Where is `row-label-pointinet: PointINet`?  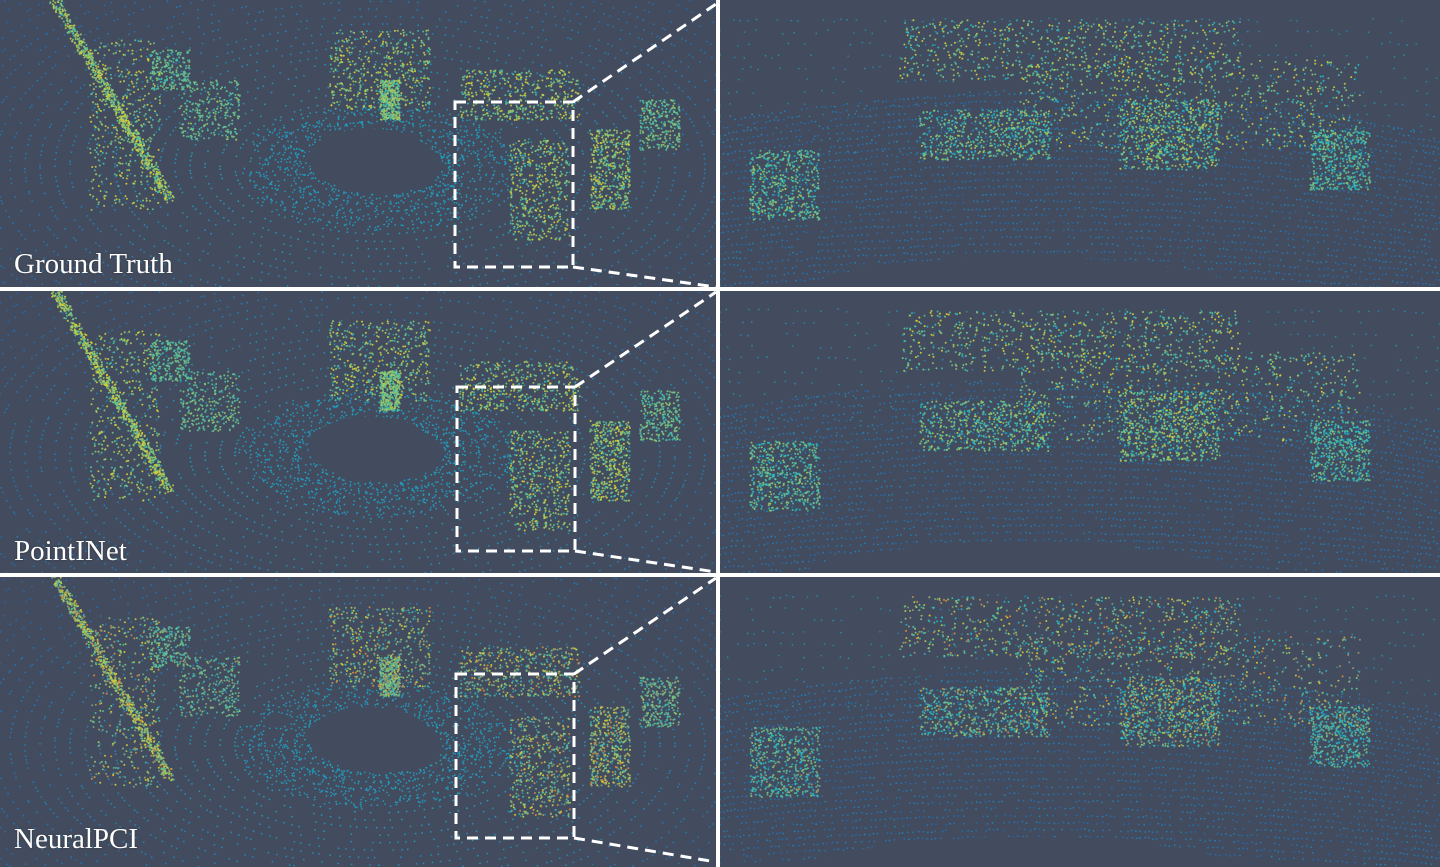 row-label-pointinet: PointINet is located at coordinates (70, 551).